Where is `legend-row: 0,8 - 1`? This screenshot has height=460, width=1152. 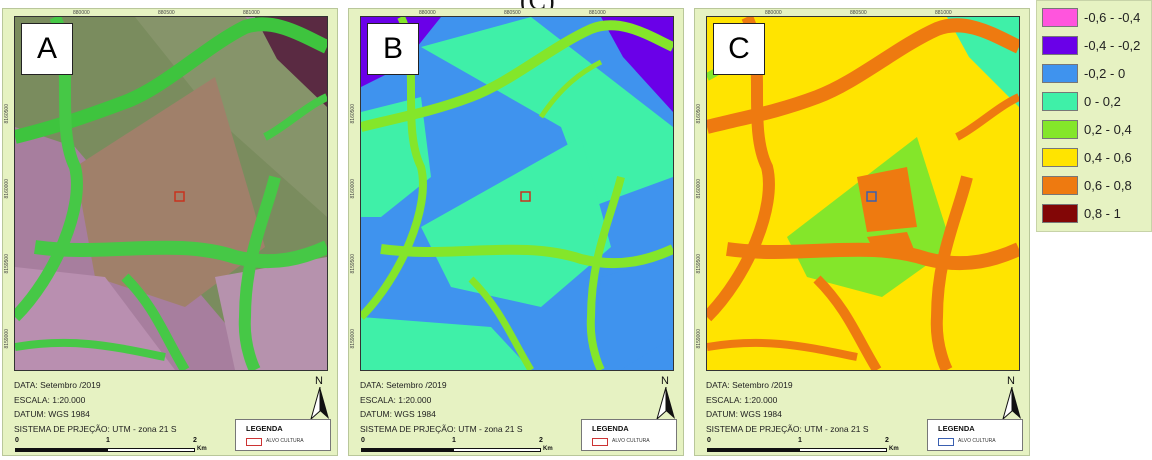
legend-row: 0,8 - 1 is located at coordinates (1097, 213).